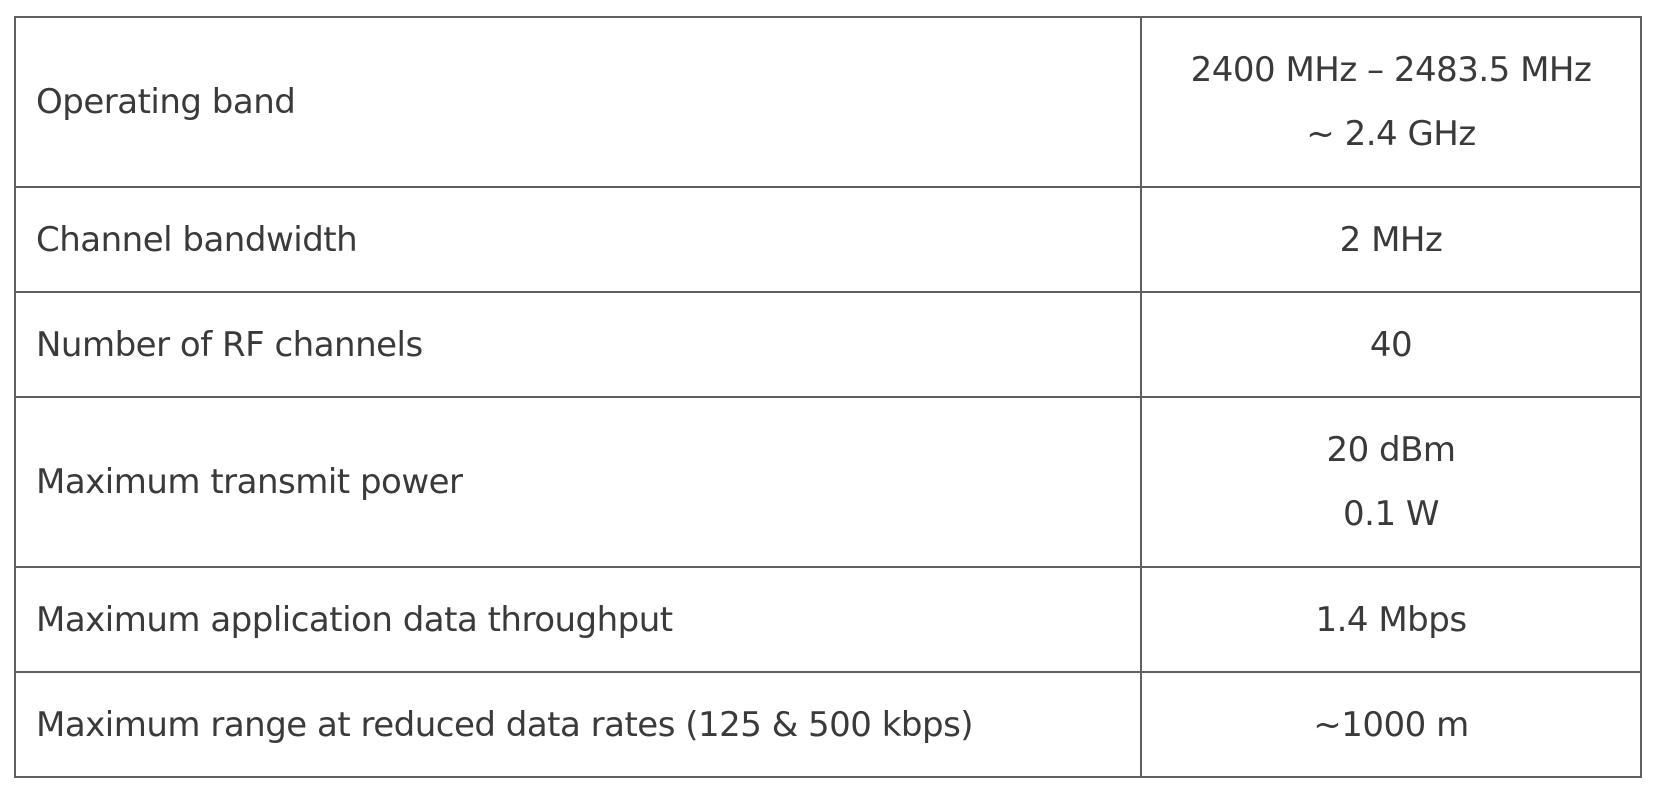 Image resolution: width=1656 pixels, height=802 pixels. Describe the element at coordinates (1391, 514) in the screenshot. I see `value-line: 0.1 W` at that location.